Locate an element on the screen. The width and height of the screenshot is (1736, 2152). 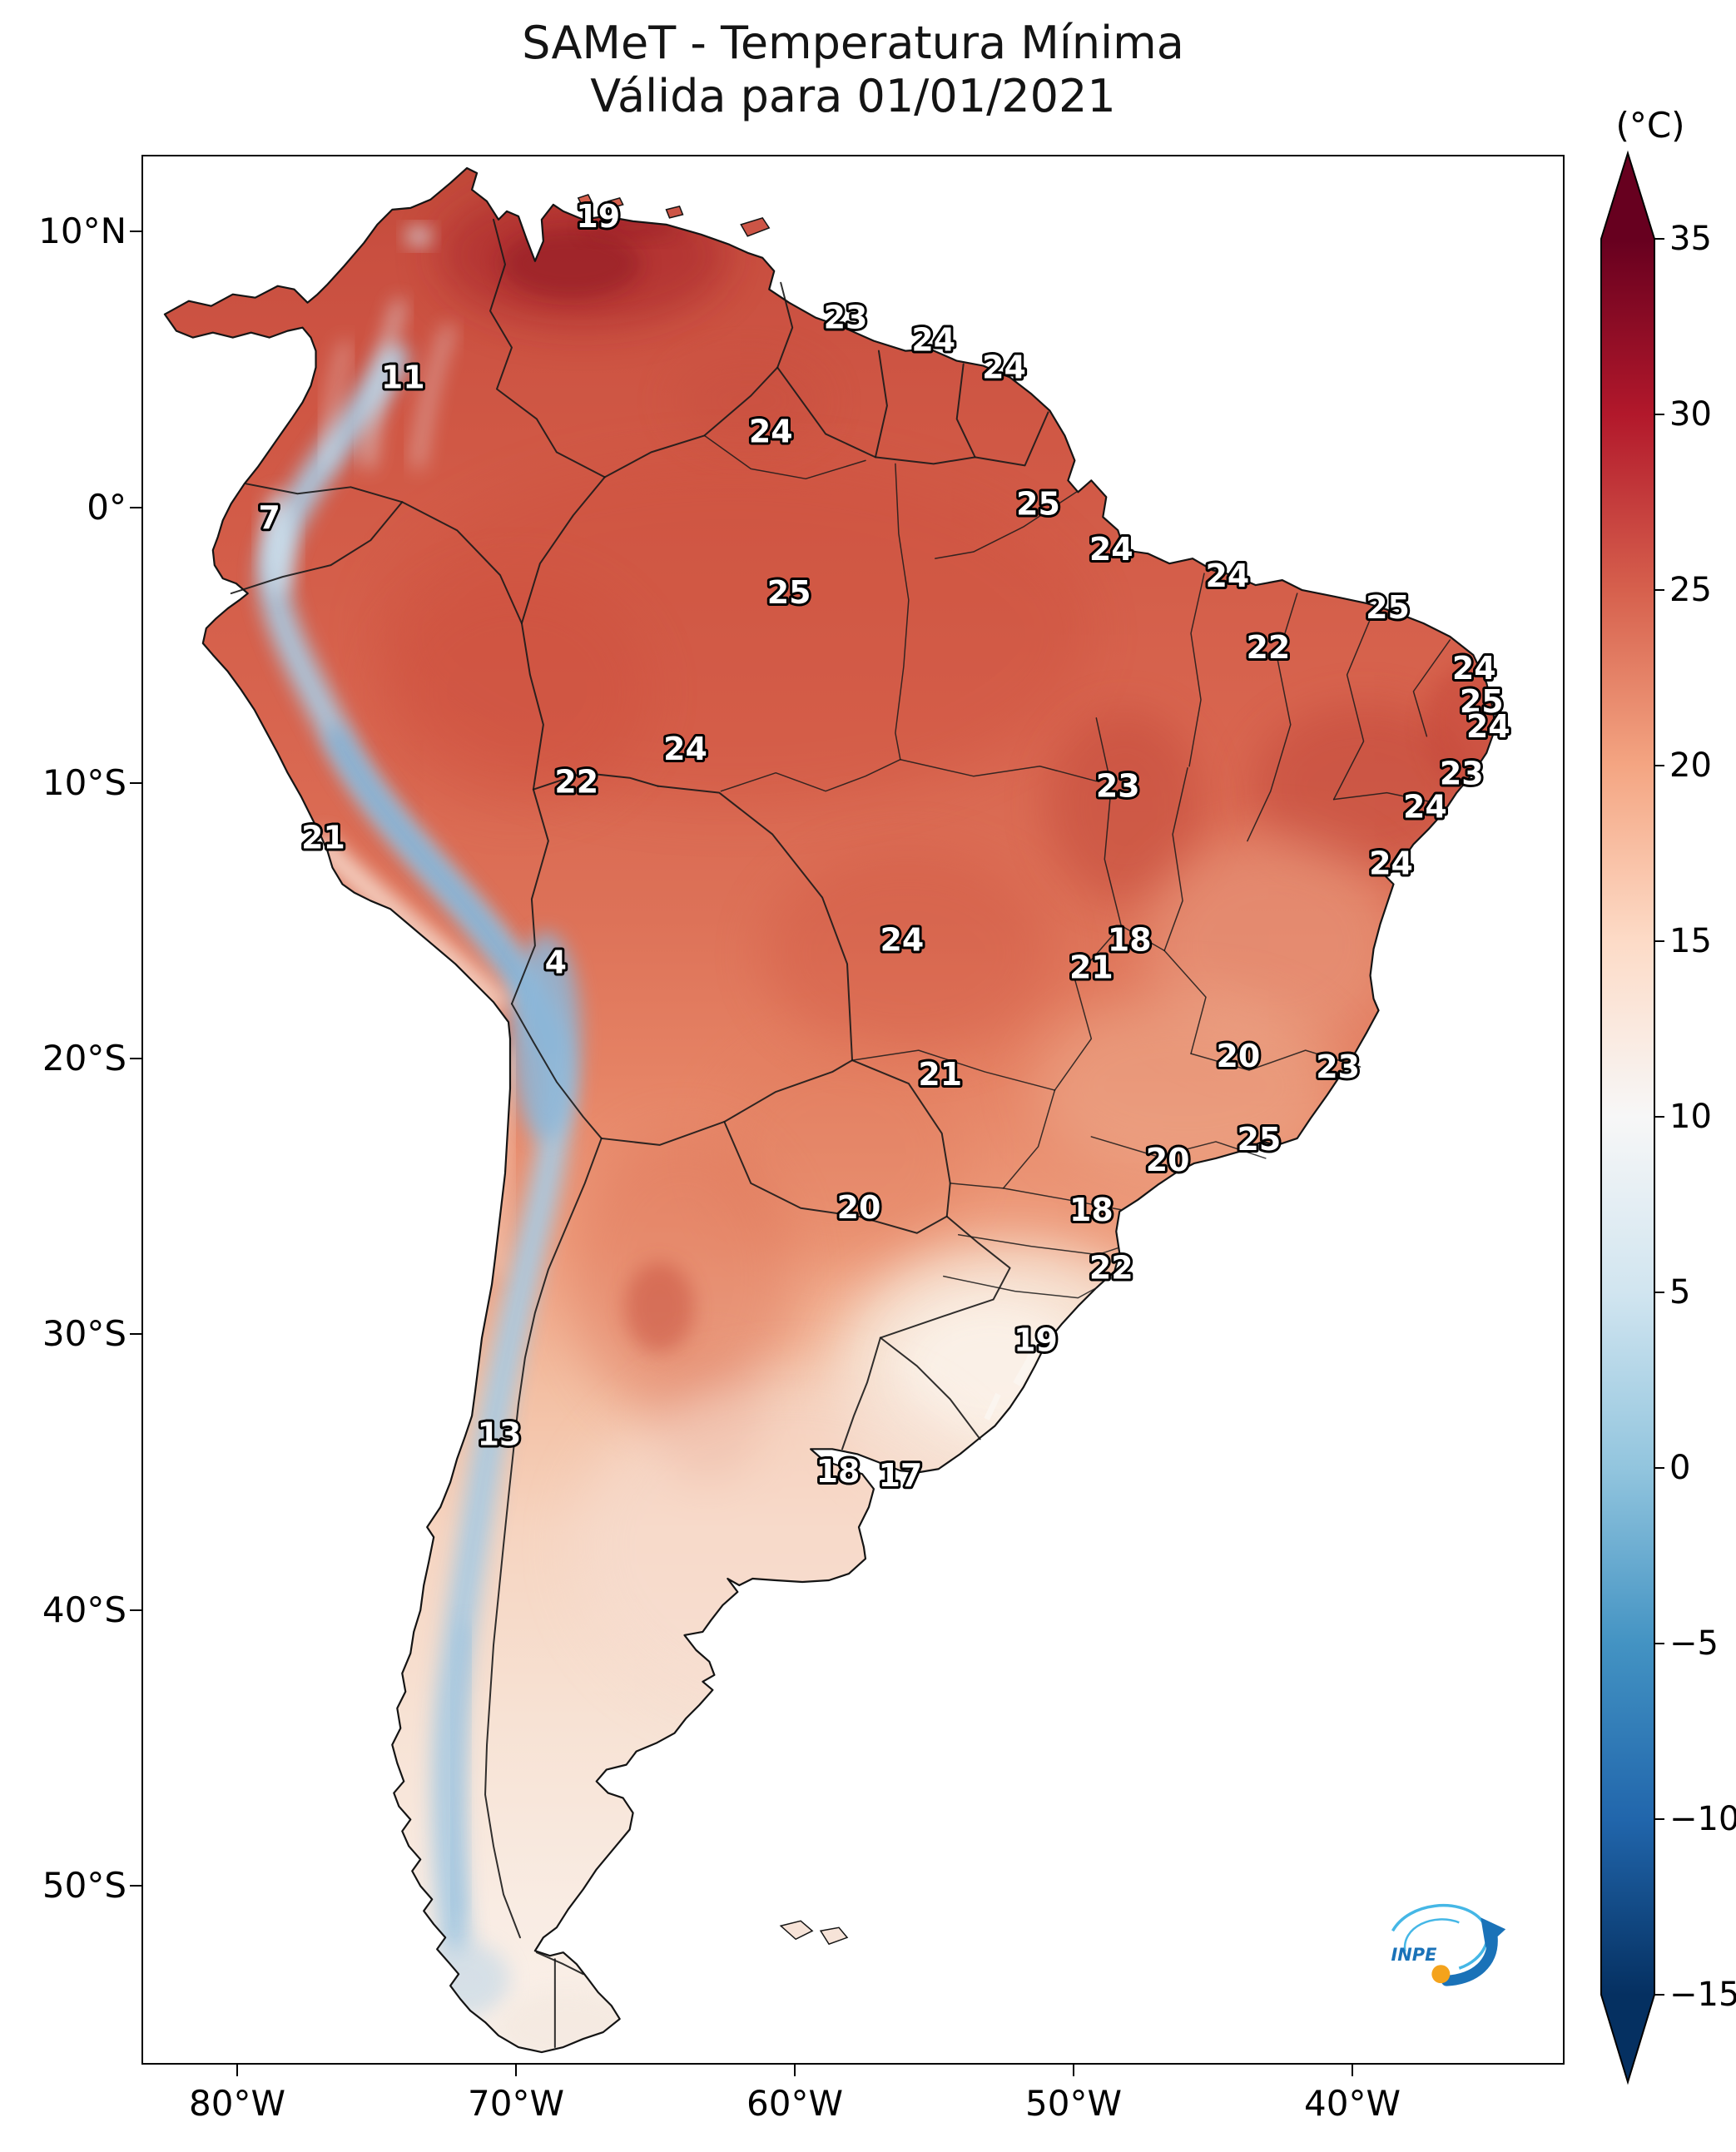
colorbar is located at coordinates (1627, 1117).